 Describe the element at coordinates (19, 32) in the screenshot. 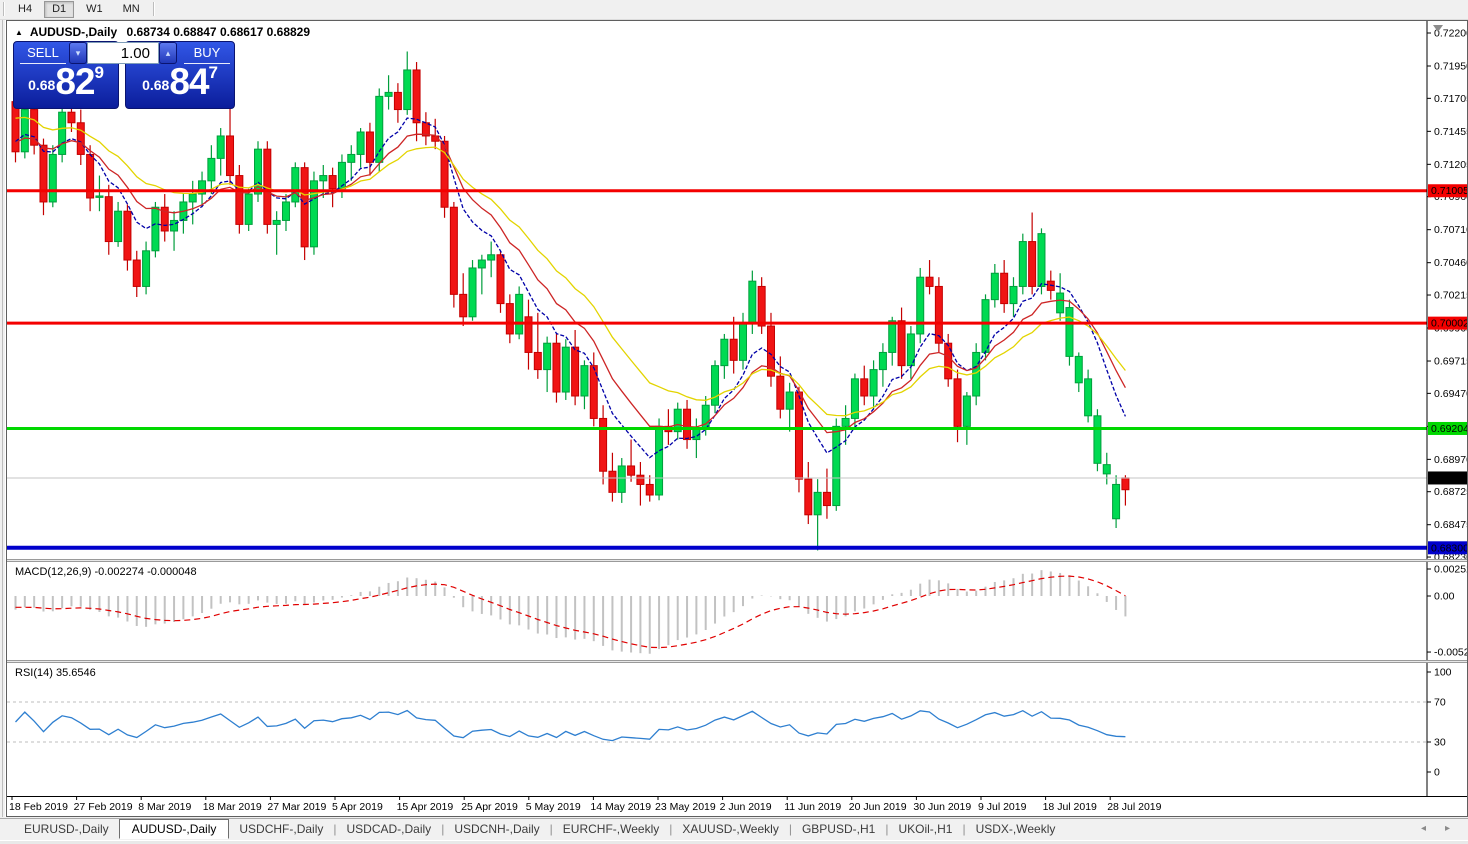

I see `panel-collapse-icon: ▲` at that location.